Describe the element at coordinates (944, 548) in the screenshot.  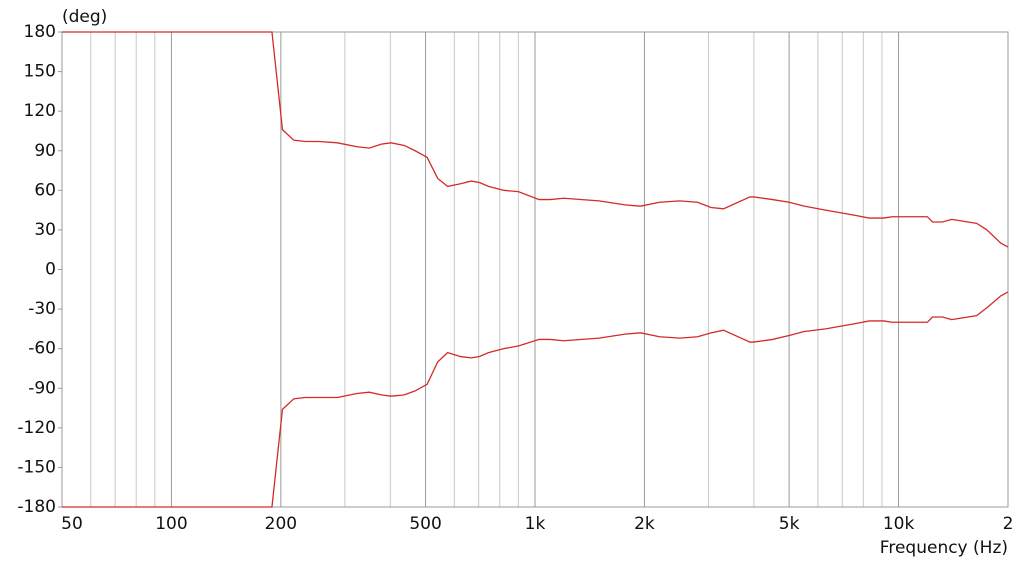
I see `x-axis-label: Frequency (Hz)` at that location.